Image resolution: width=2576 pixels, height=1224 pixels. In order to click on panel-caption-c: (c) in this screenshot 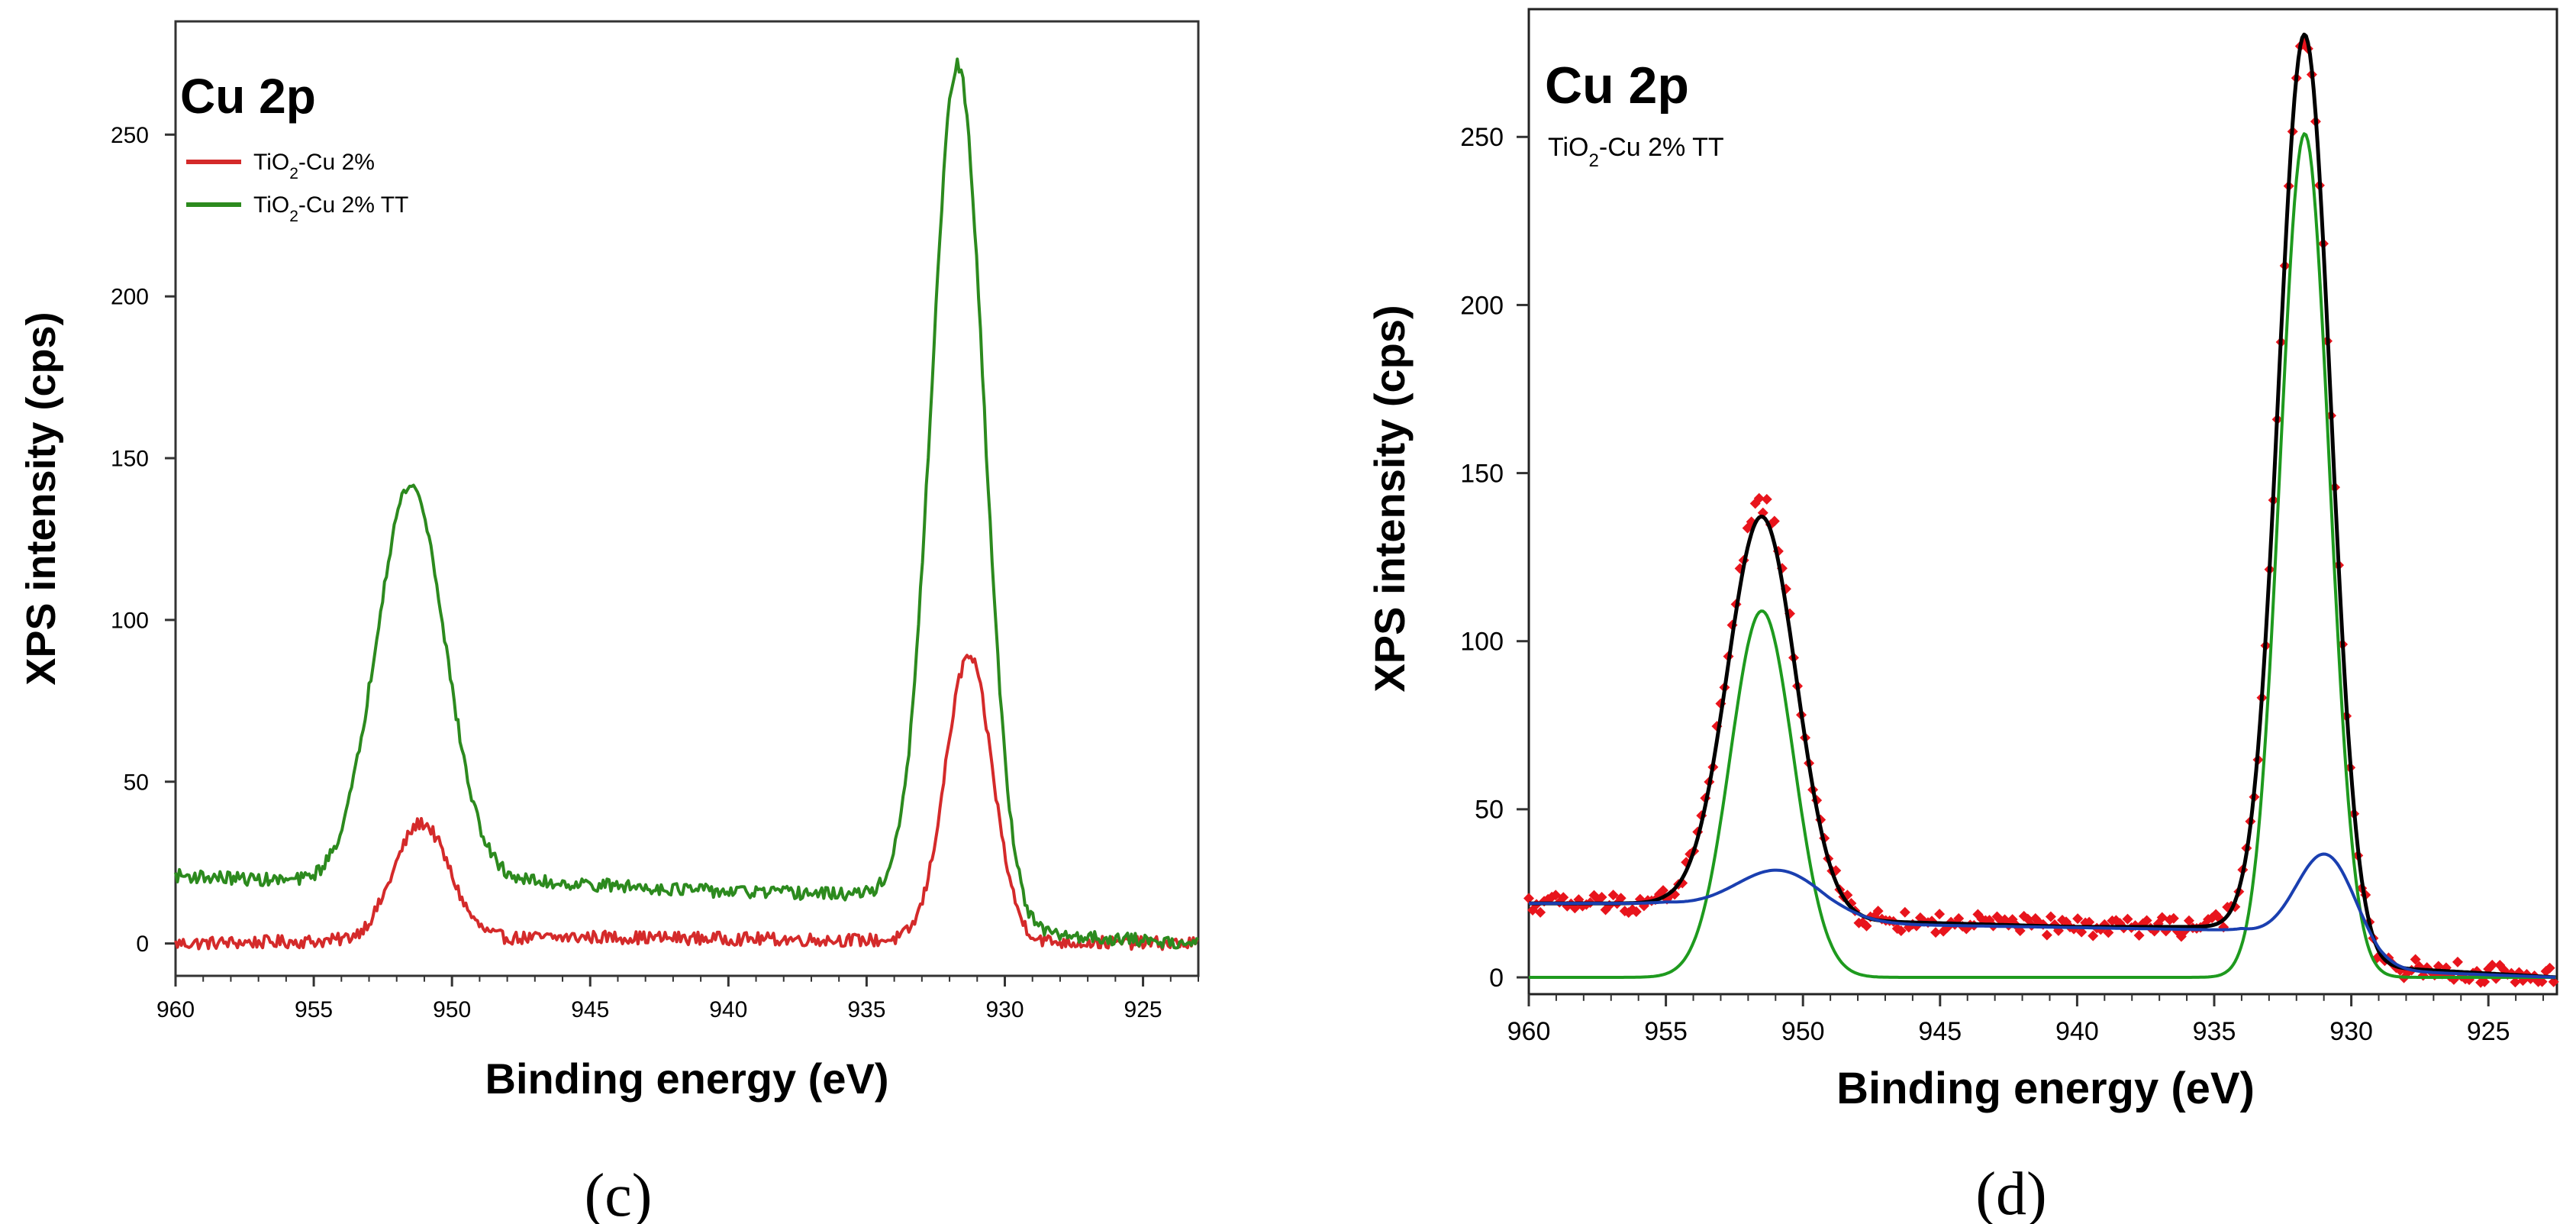, I will do `click(619, 1193)`.